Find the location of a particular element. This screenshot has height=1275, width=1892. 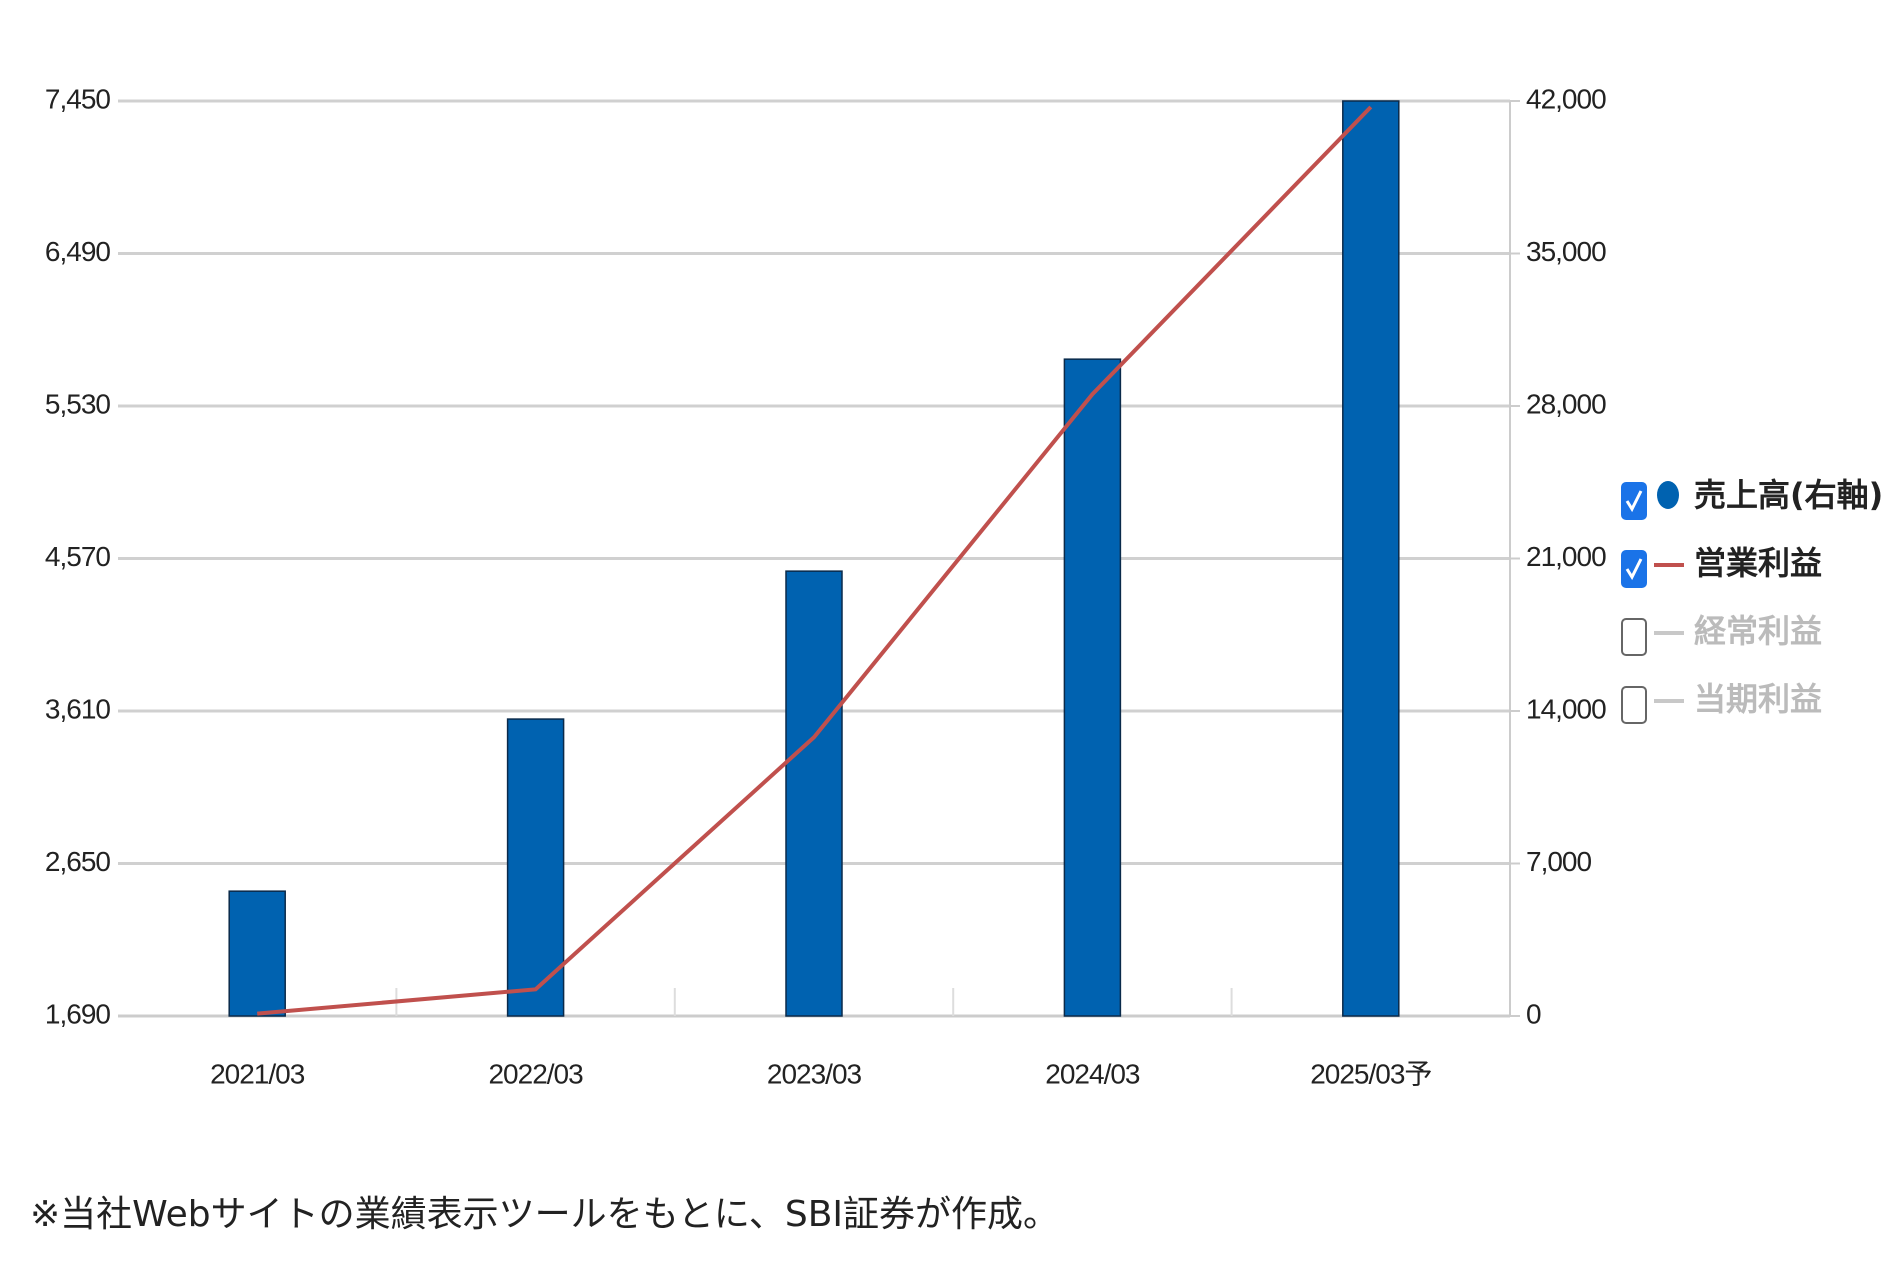

y-tick-label: 1,690 is located at coordinates (77, 1013).